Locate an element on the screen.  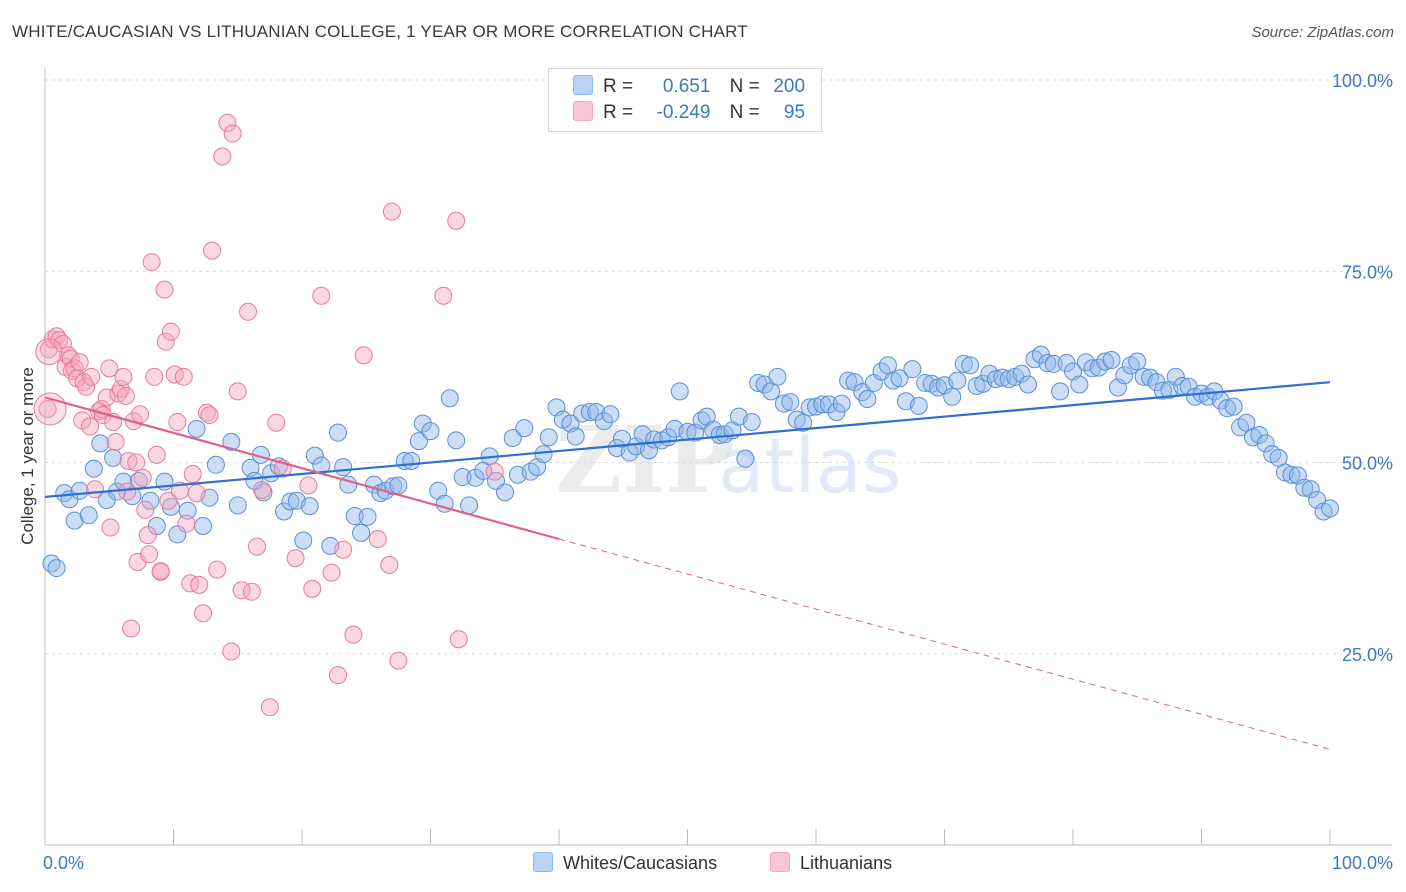
source-label: Source: ZipAtlas.com is located at coordinates (1322, 32).